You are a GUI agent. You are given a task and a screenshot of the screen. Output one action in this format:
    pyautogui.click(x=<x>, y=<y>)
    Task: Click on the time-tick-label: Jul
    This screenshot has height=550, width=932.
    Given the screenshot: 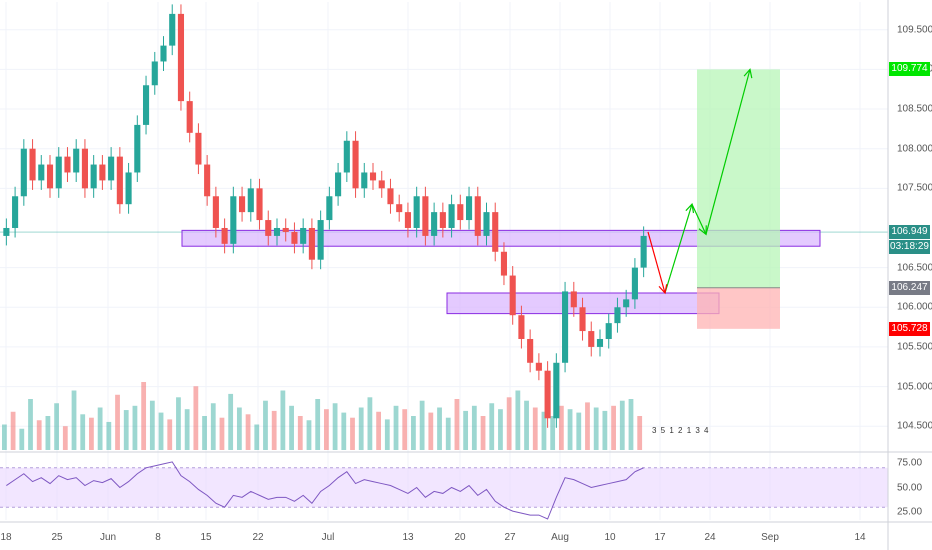 What is the action you would take?
    pyautogui.click(x=328, y=537)
    